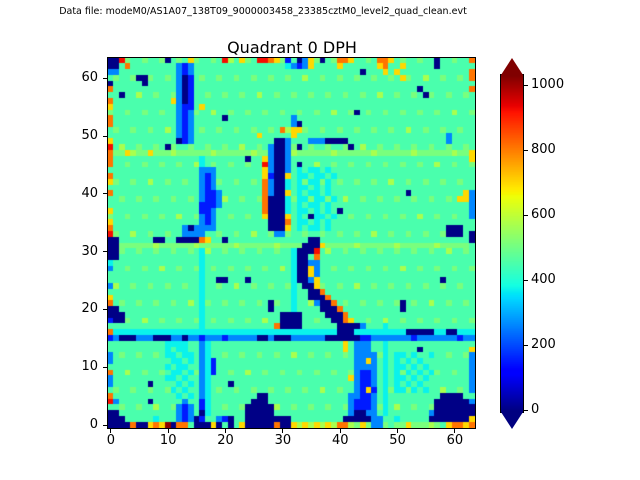 The height and width of the screenshot is (480, 640). What do you see at coordinates (512, 66) in the screenshot?
I see `colorbar-extend-up-arrow` at bounding box center [512, 66].